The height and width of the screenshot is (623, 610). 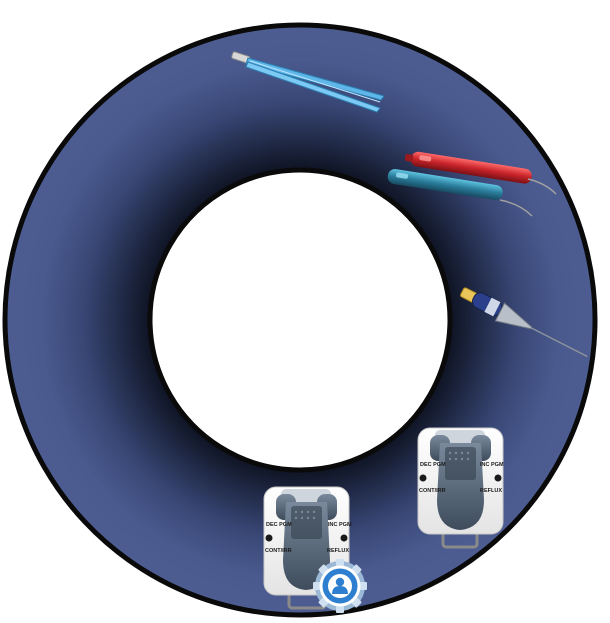 I want to click on teal-pen-electrode-icon, so click(x=460, y=192).